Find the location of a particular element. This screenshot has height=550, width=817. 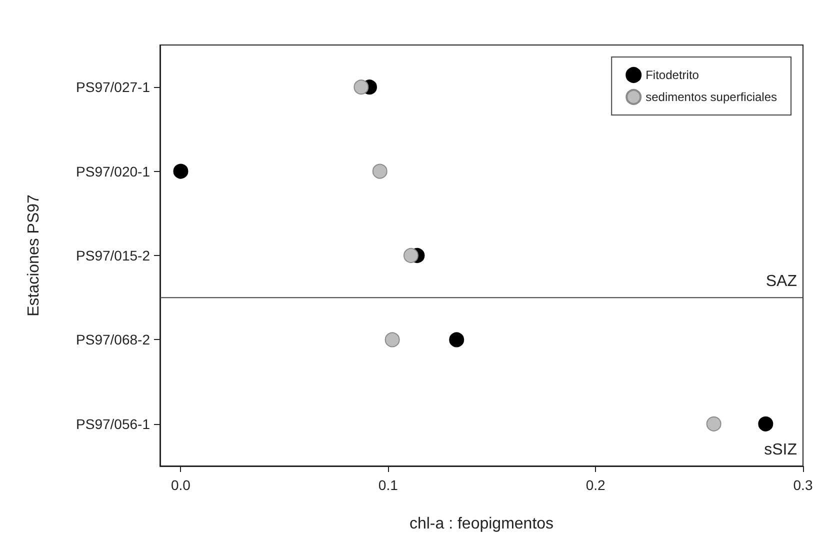

x-tick-label: 0.2 is located at coordinates (596, 485).